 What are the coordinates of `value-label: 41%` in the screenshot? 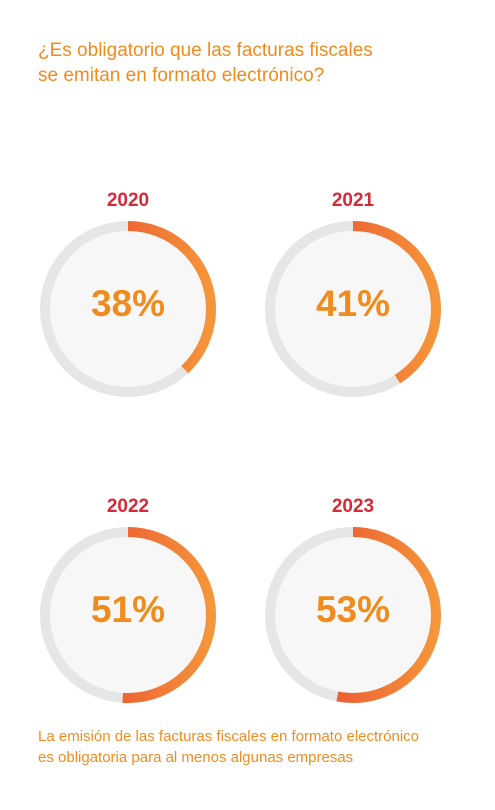 It's located at (353, 303).